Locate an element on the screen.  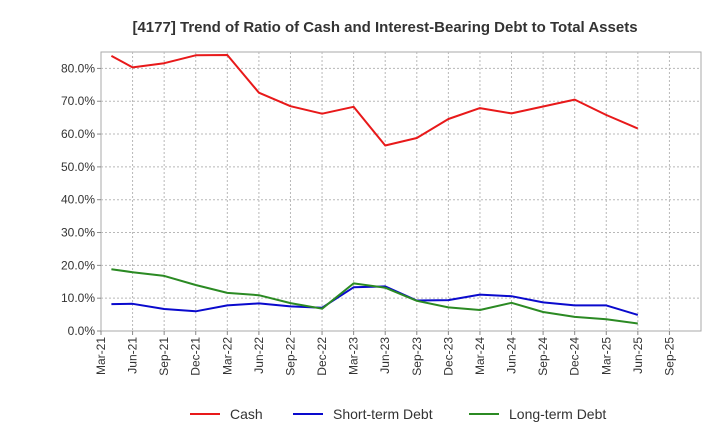
y-tick-label: 20.0% is located at coordinates (78, 265).